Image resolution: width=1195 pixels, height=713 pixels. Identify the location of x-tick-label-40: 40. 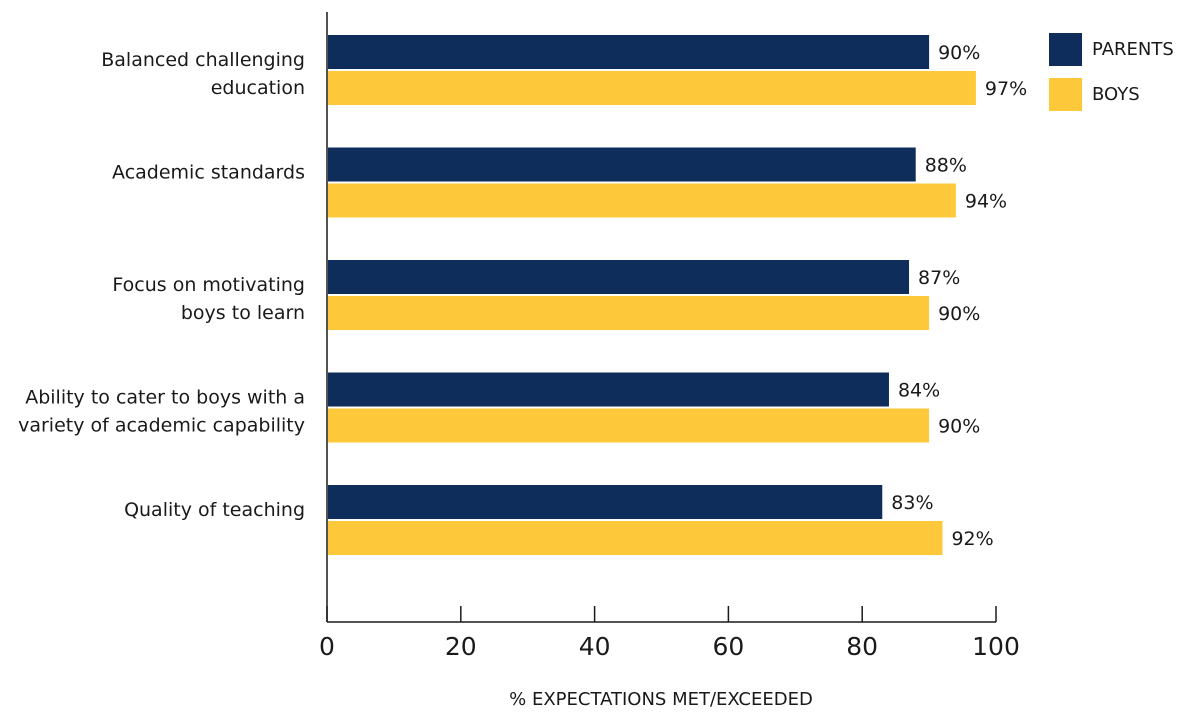
(595, 646).